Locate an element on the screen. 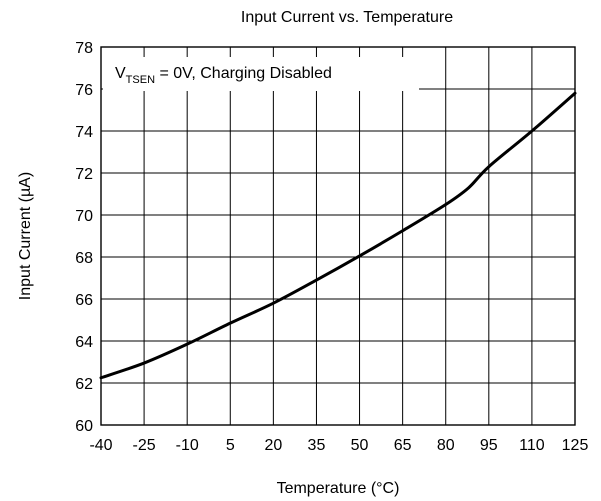 This screenshot has height=501, width=601. x-tick-label: -10 is located at coordinates (187, 445).